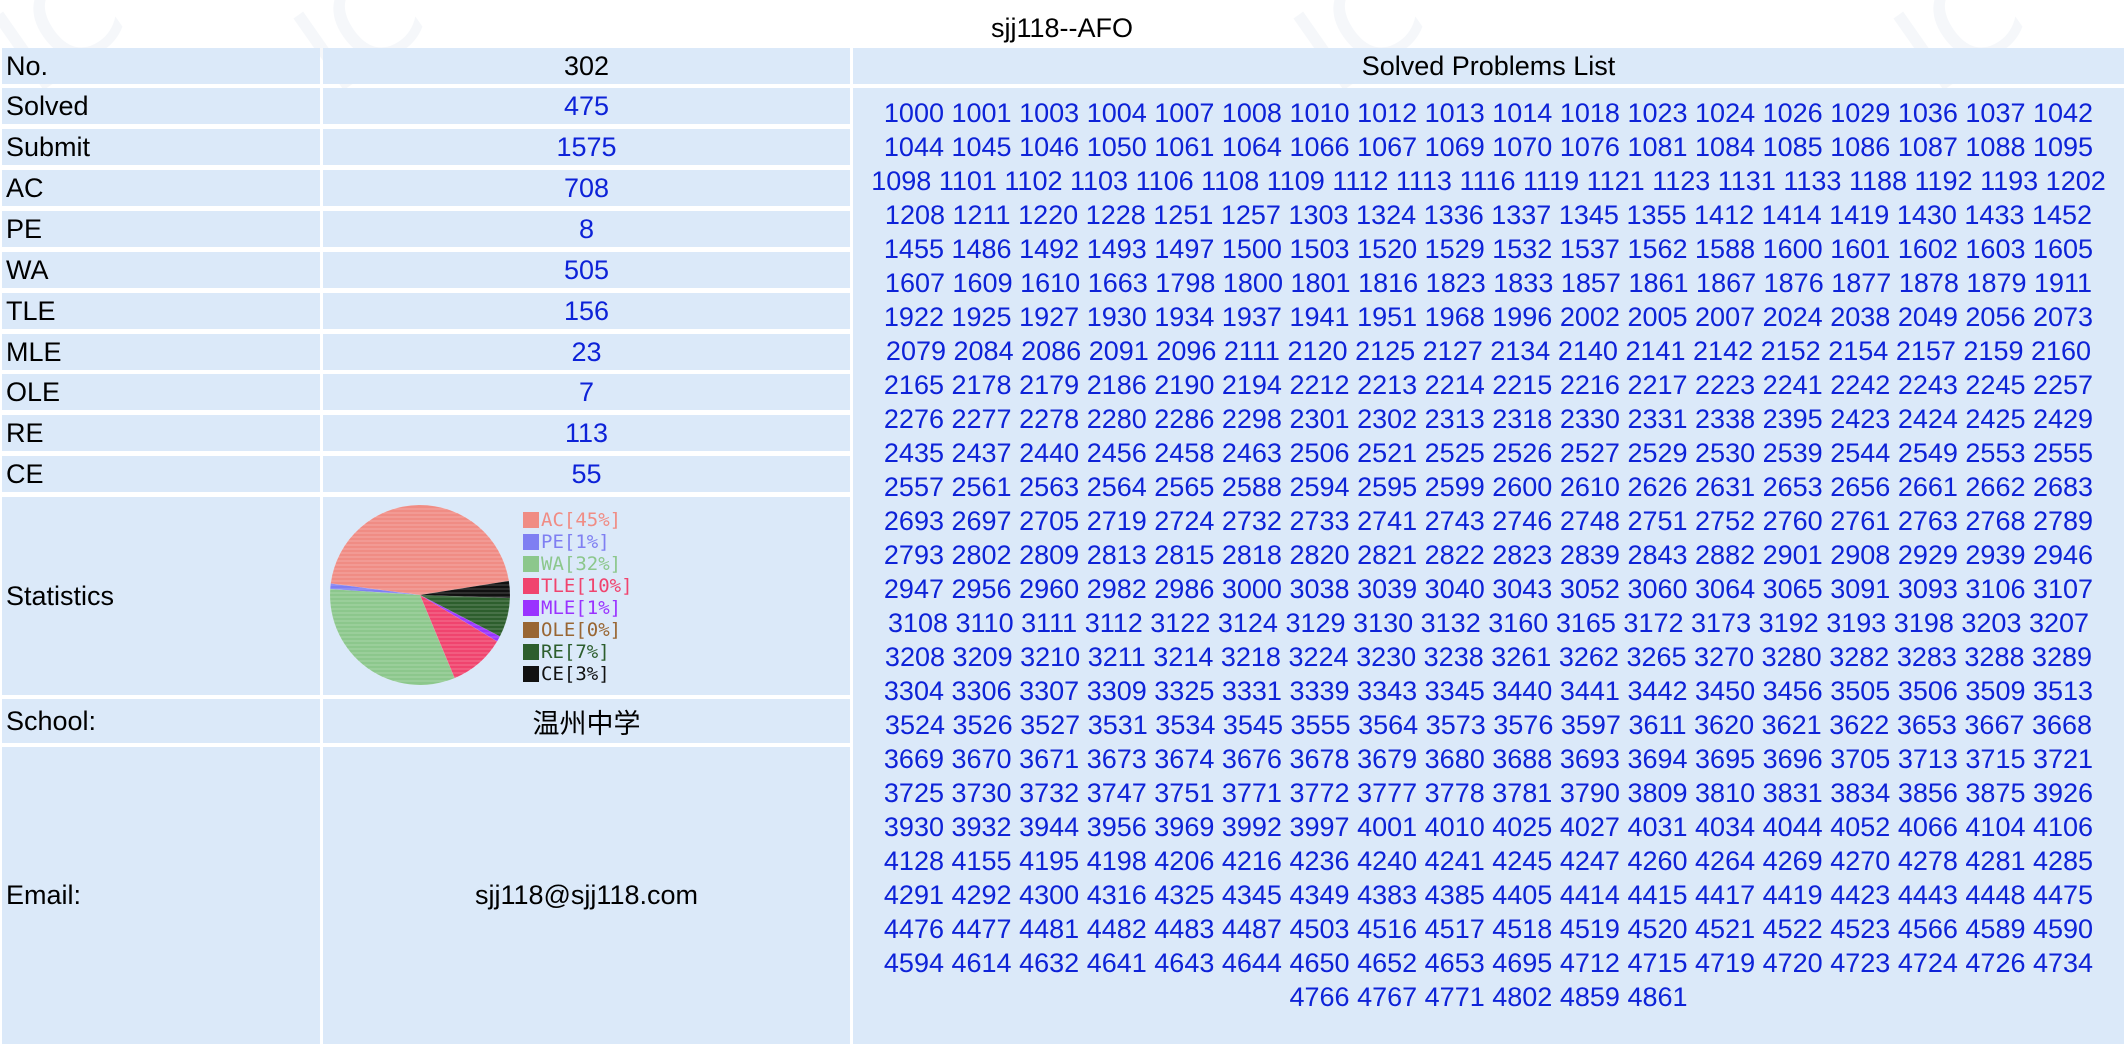 The image size is (2124, 1044). Describe the element at coordinates (913, 895) in the screenshot. I see `problem-link: 4291` at that location.